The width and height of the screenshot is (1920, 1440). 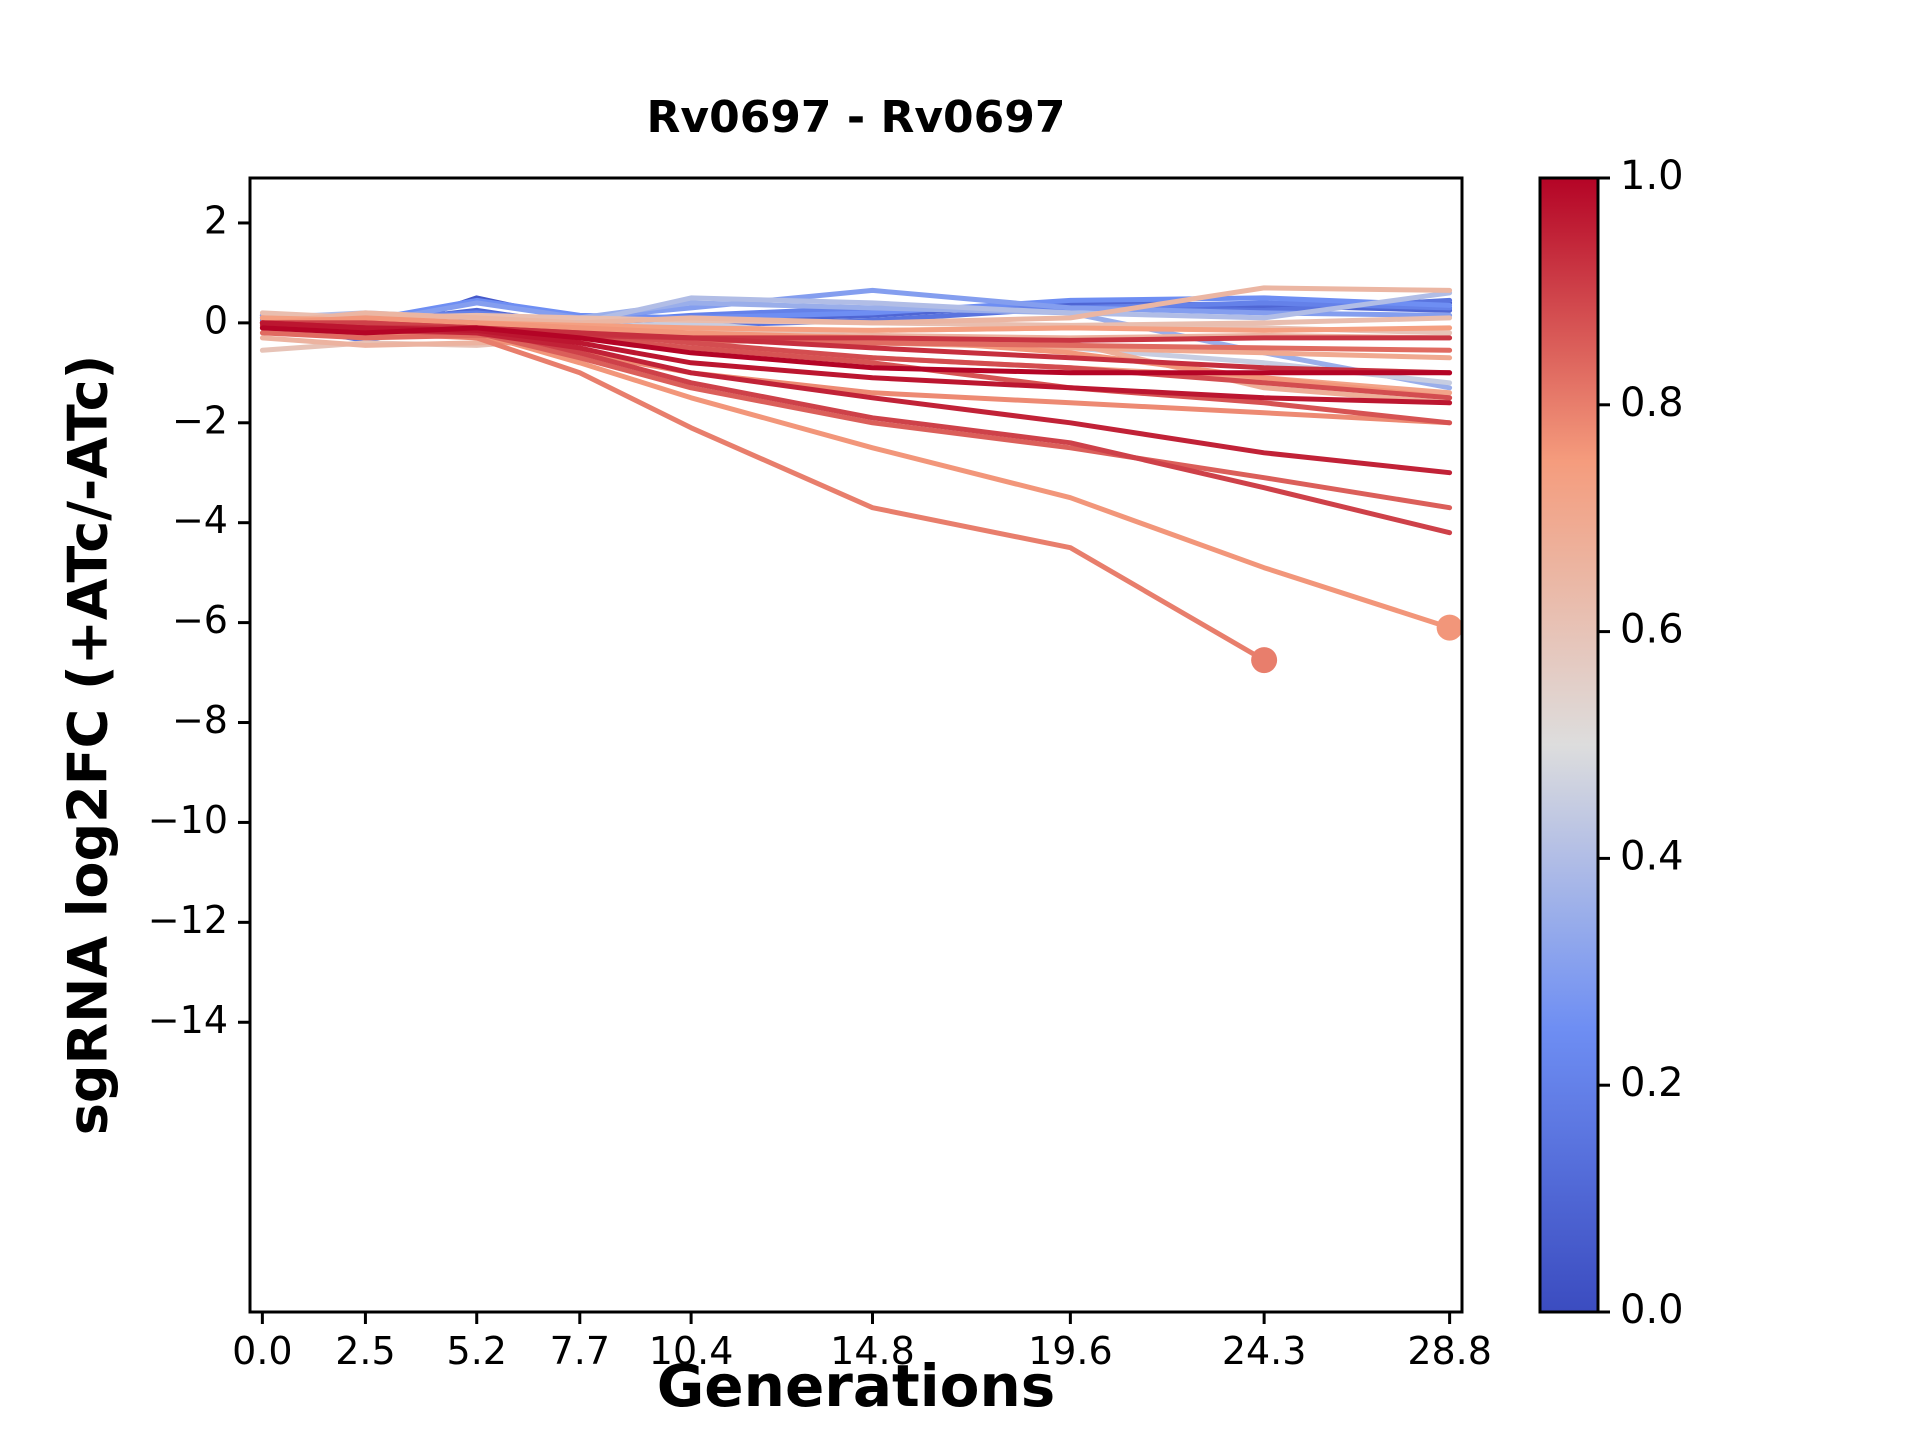 What do you see at coordinates (1652, 403) in the screenshot?
I see `colorbar-tick-label: 0.8` at bounding box center [1652, 403].